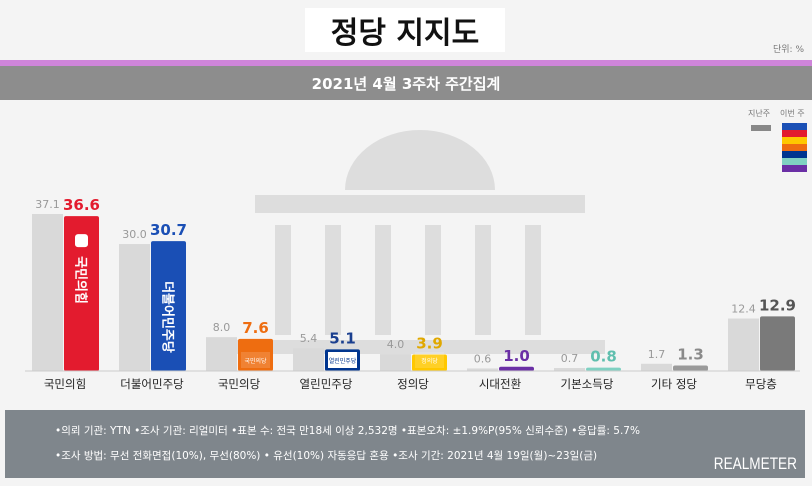  I want to click on unit-label: 단위: %, so click(788, 50).